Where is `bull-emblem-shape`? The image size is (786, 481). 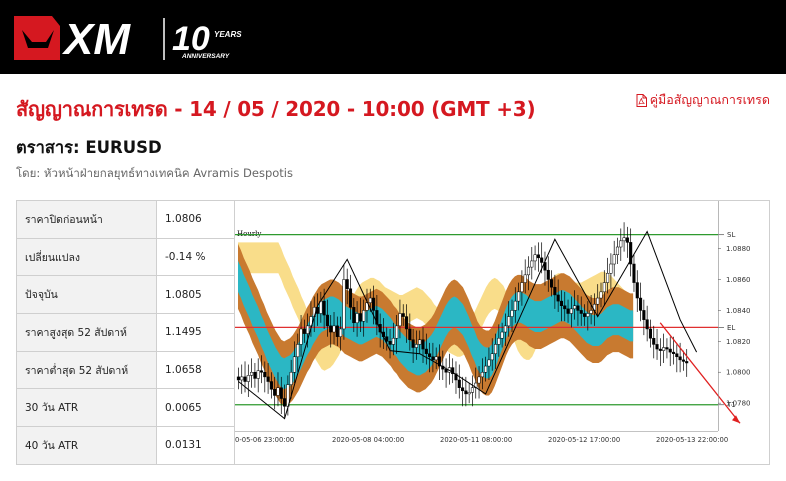 bull-emblem-shape is located at coordinates (37, 38).